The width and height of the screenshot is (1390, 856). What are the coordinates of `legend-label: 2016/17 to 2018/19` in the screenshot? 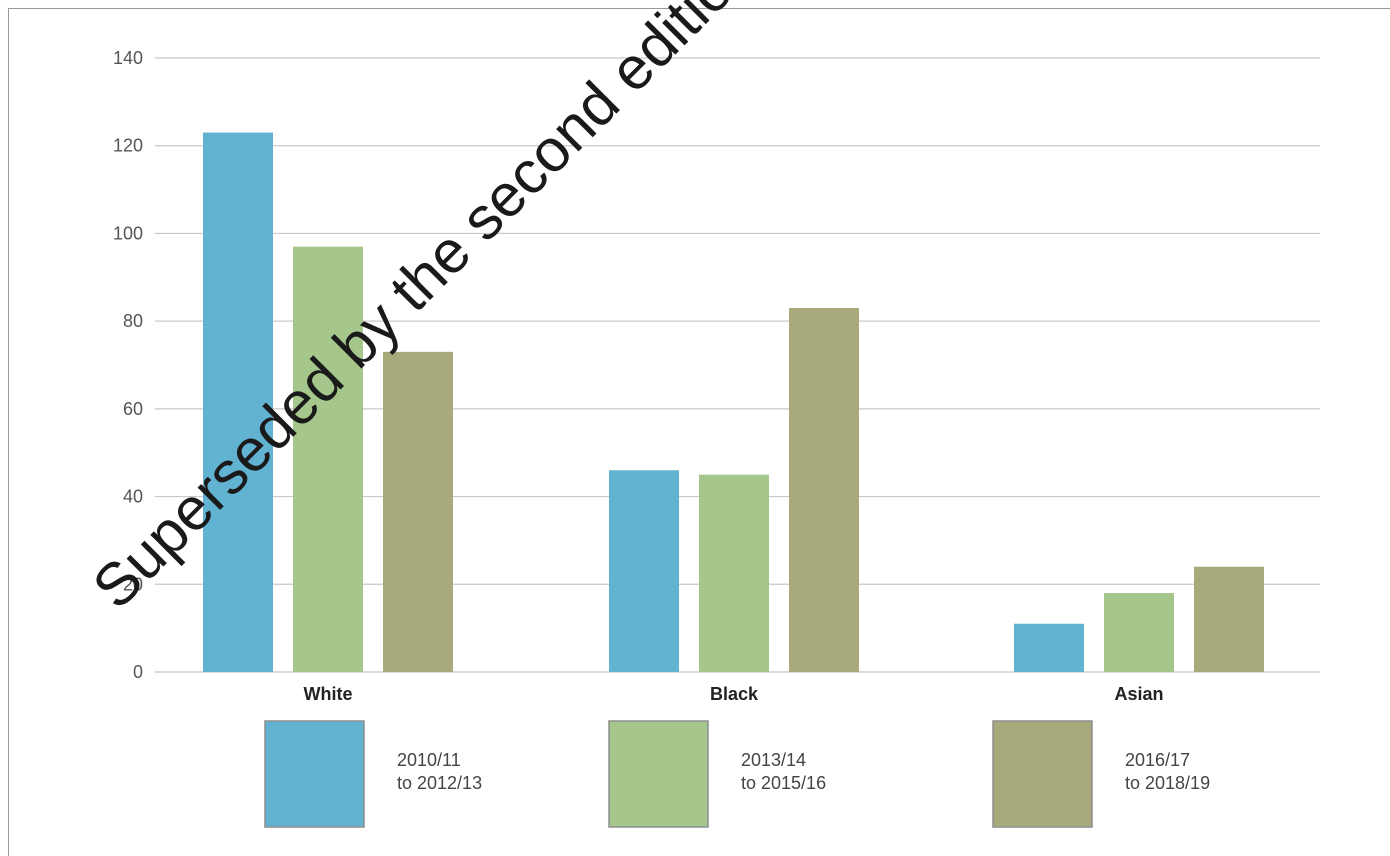 It's located at (1167, 771).